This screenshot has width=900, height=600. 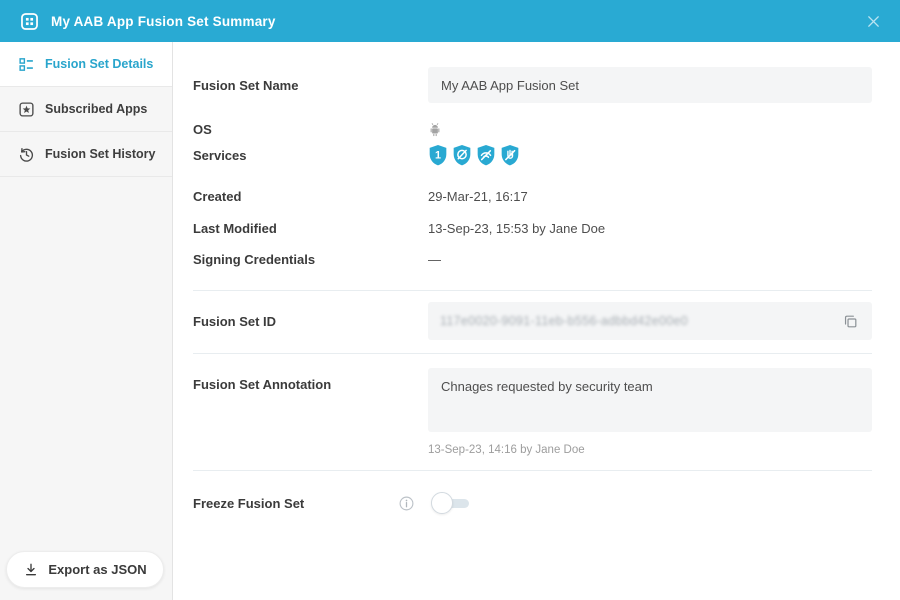 What do you see at coordinates (202, 129) in the screenshot?
I see `os-label: OS` at bounding box center [202, 129].